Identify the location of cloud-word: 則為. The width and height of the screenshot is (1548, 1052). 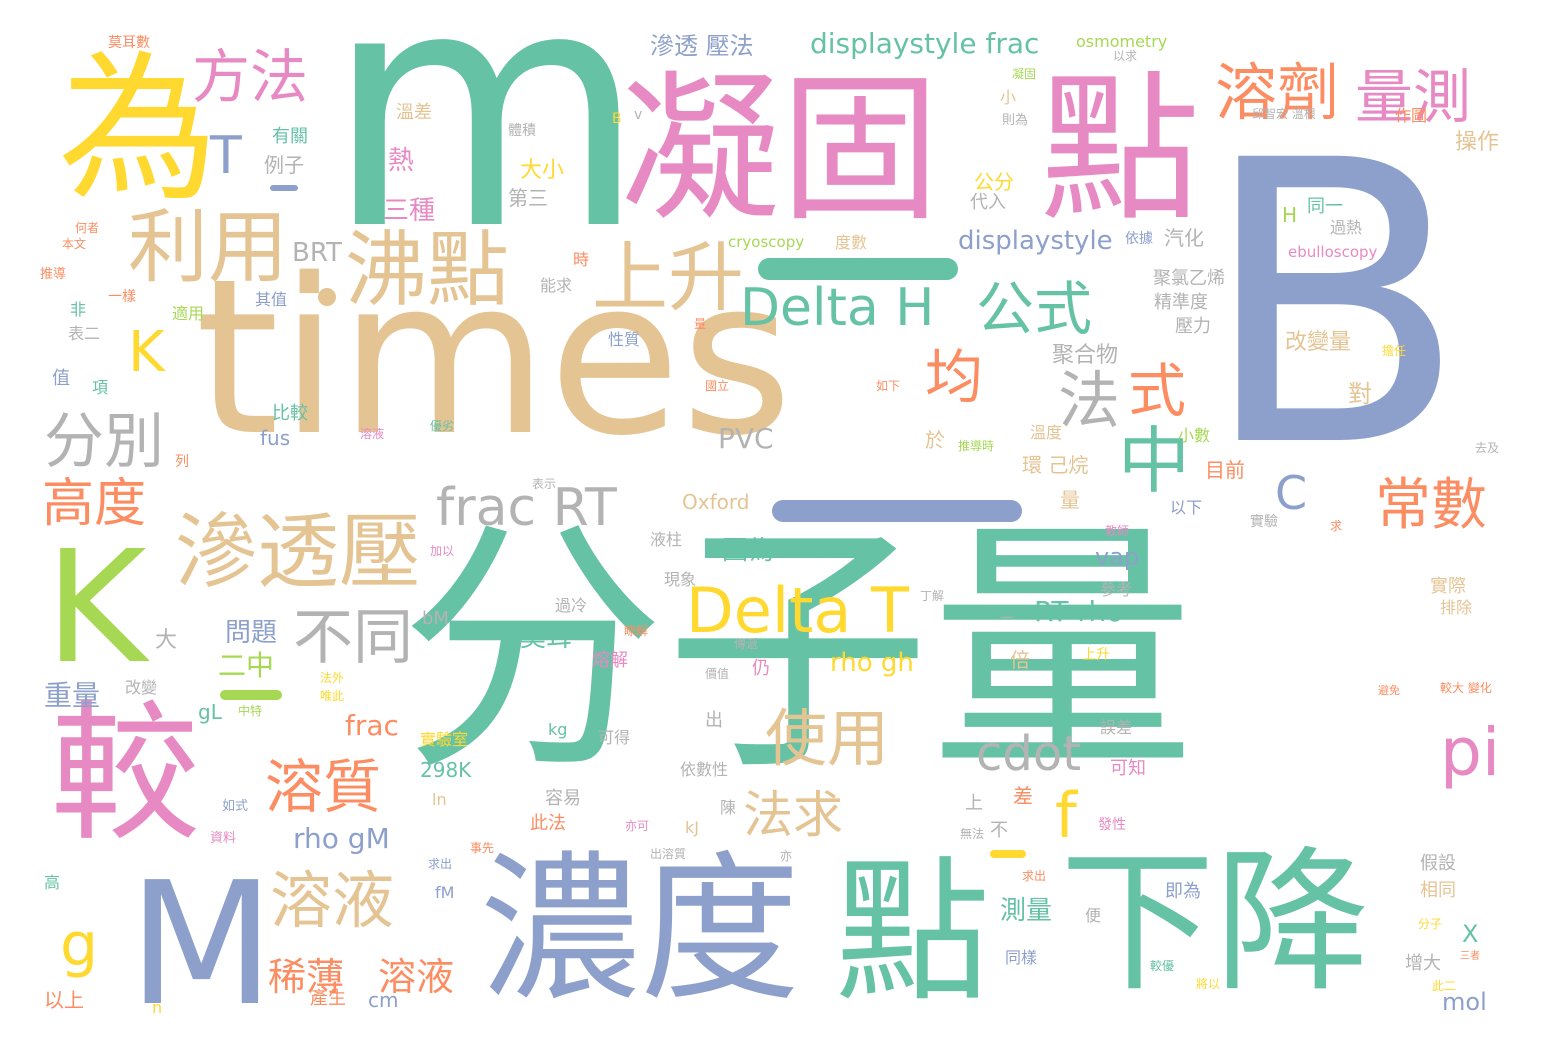
(1015, 120).